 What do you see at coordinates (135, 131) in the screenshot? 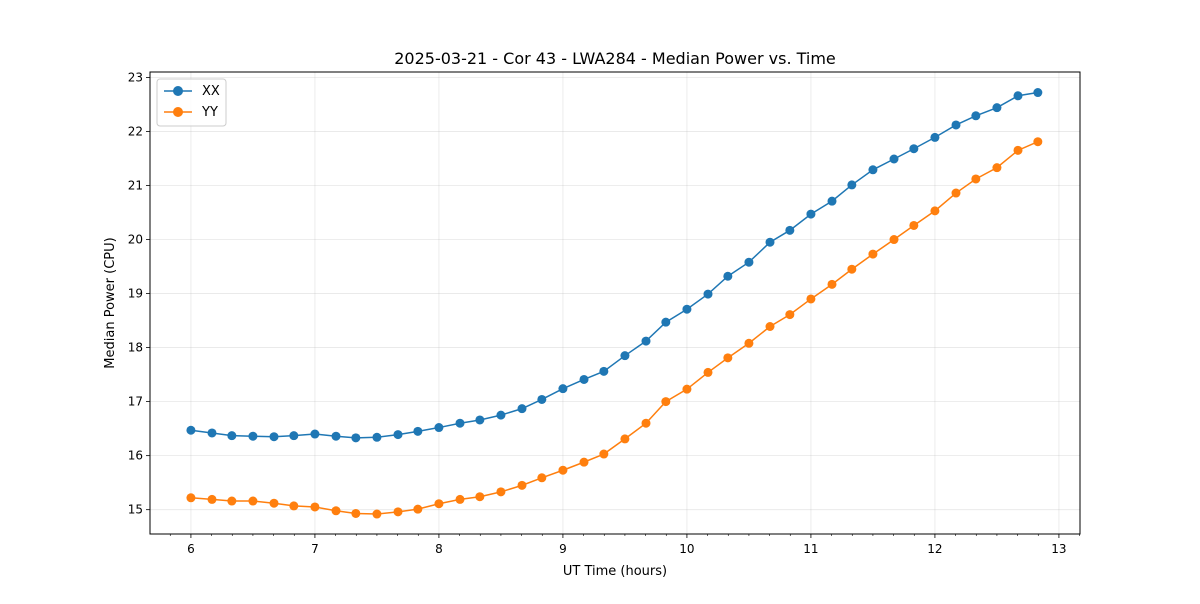
I see `y-tick-label: 22` at bounding box center [135, 131].